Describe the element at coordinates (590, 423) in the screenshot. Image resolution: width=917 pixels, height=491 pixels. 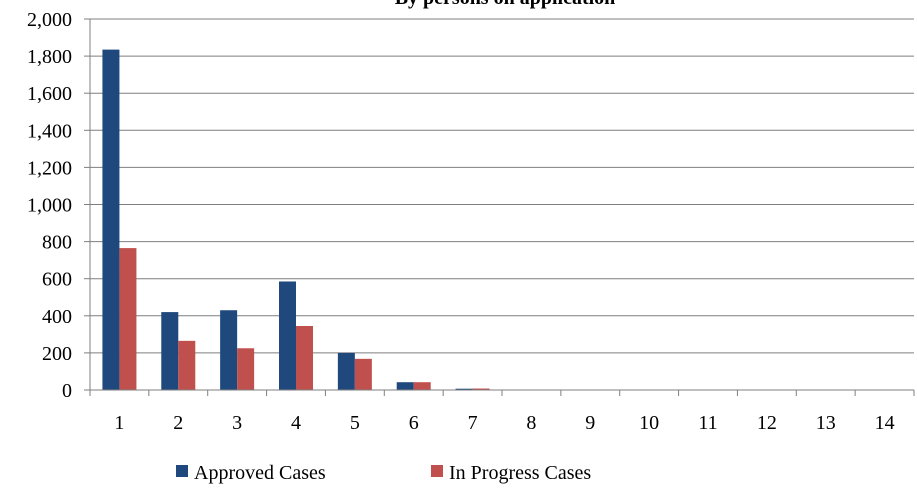
I see `x-tick-label: 9` at that location.